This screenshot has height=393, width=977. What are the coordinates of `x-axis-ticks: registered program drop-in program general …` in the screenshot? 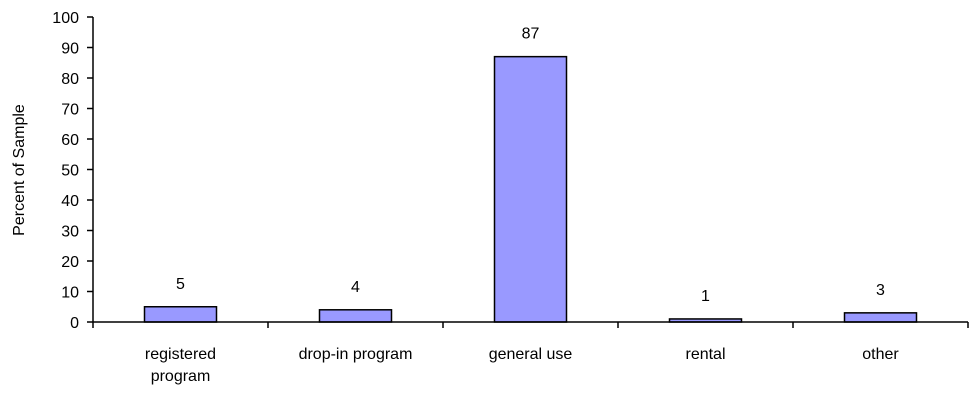 It's located at (530, 353).